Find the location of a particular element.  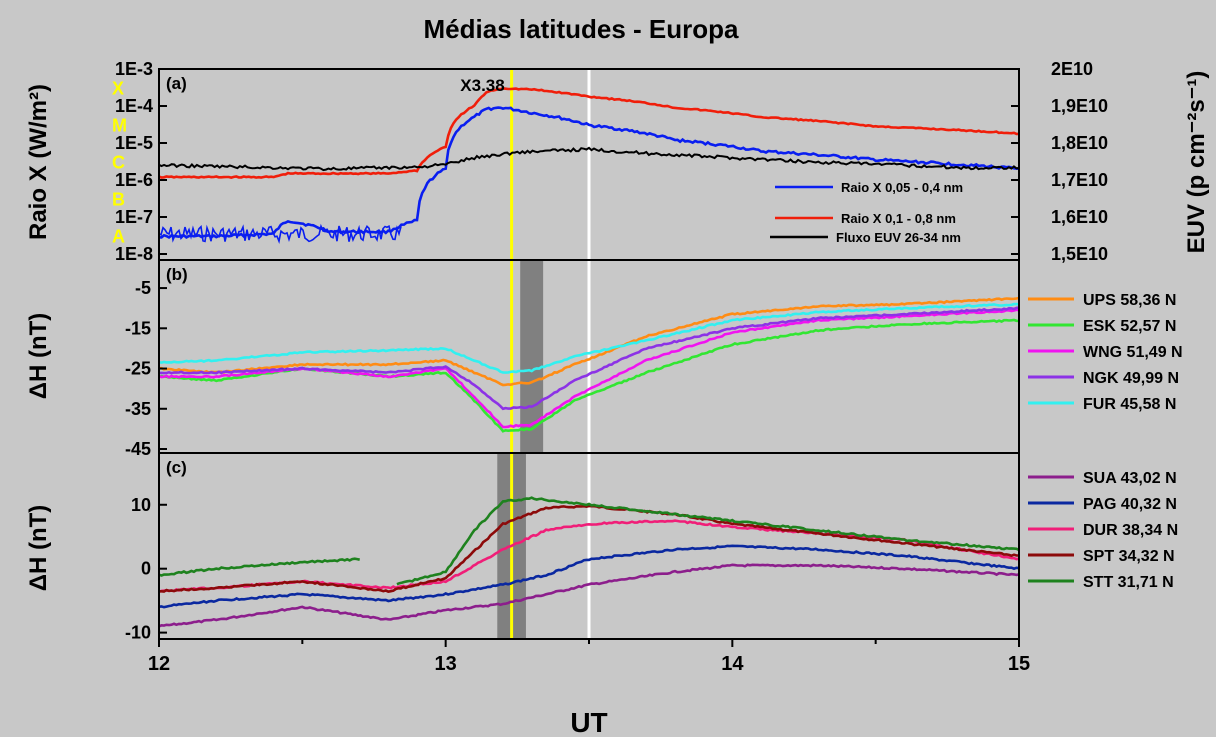

series-line-pag-40-32-n is located at coordinates (589, 576).